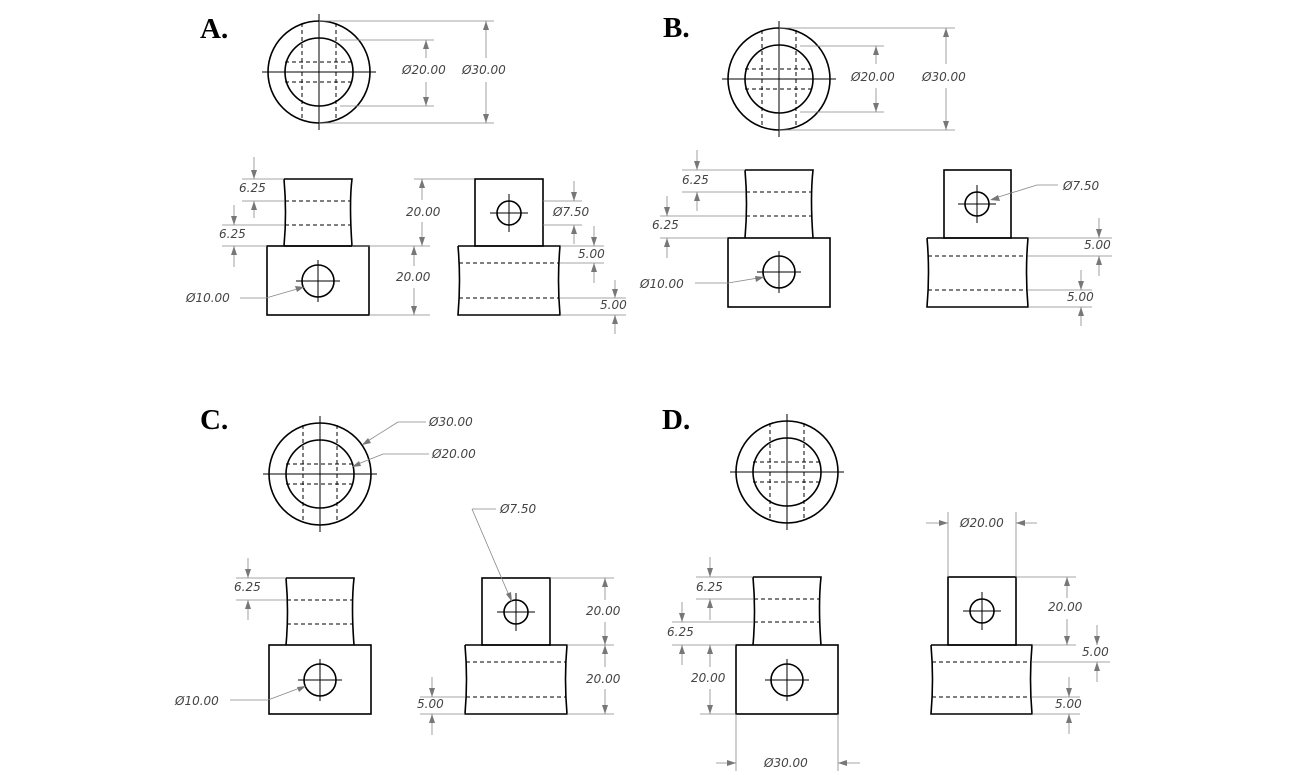 This screenshot has width=1292, height=775. Describe the element at coordinates (518, 509) in the screenshot. I see `panel-c-side-hole-dim: Ø7.50` at that location.